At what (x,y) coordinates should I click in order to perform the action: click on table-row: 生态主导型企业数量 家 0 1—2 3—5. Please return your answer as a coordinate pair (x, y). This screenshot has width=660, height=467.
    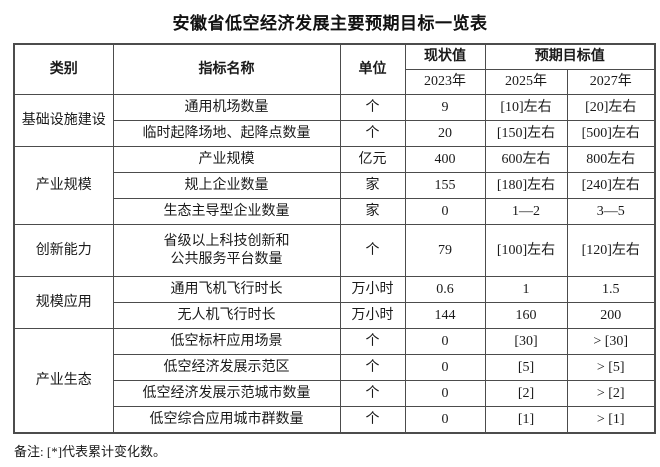
    Looking at the image, I should click on (335, 211).